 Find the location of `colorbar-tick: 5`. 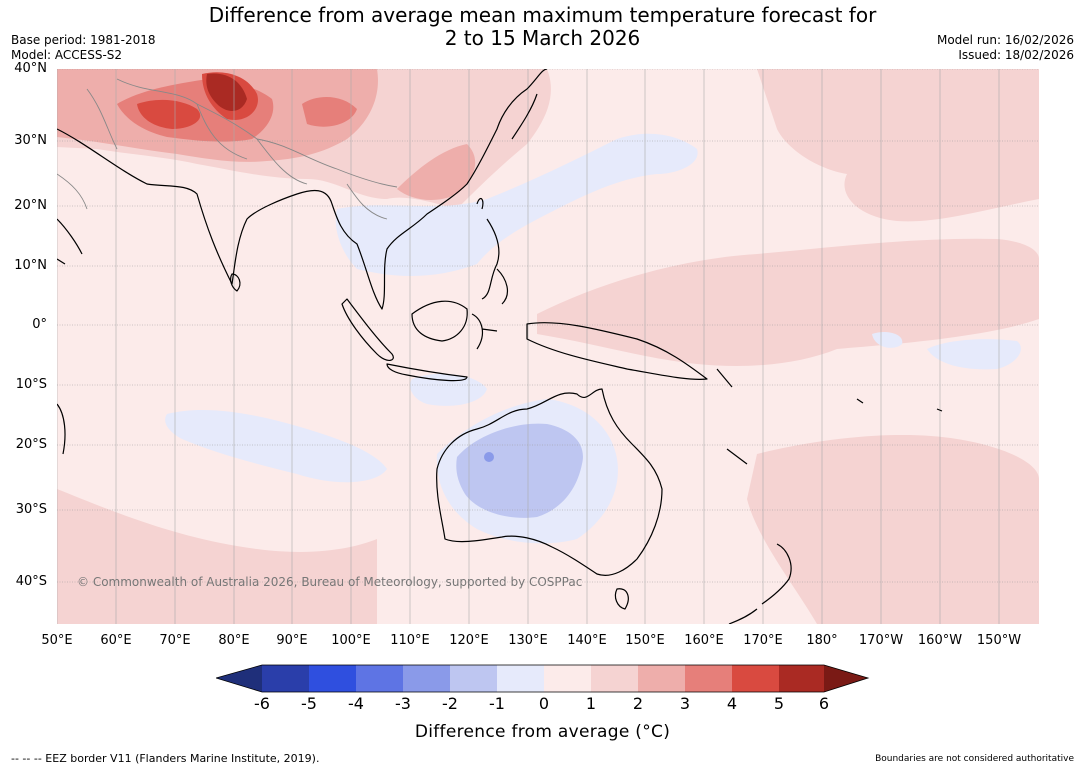

colorbar-tick: 5 is located at coordinates (779, 703).